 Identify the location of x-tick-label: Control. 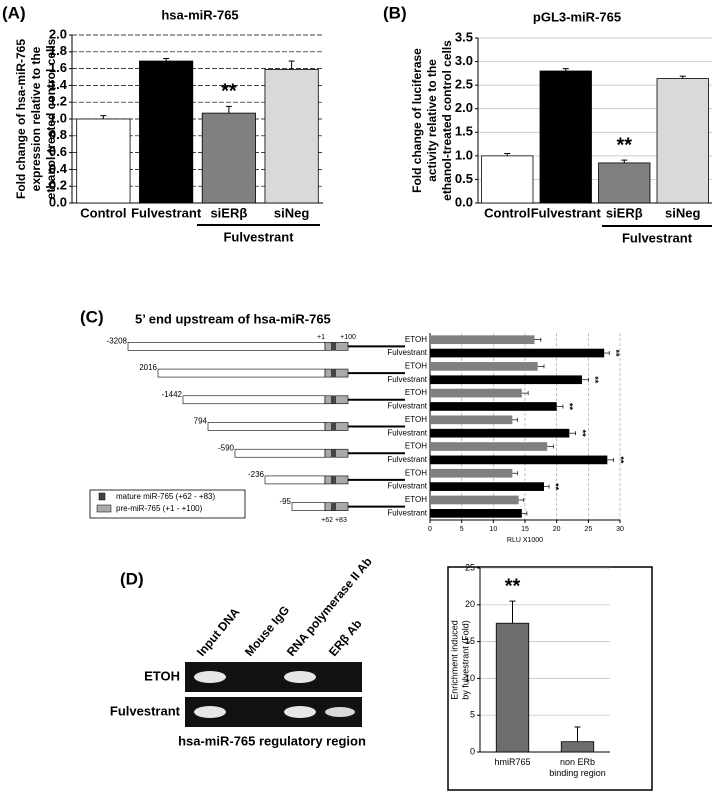
(103, 212).